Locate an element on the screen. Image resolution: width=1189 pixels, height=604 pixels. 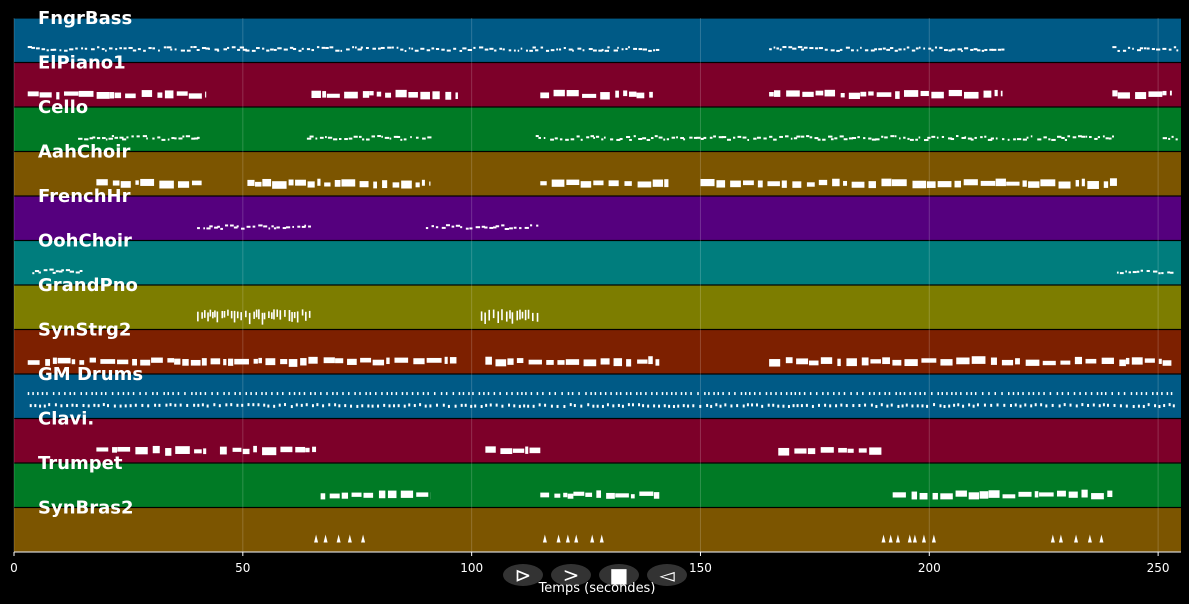
note-segment is located at coordinates (242, 361).